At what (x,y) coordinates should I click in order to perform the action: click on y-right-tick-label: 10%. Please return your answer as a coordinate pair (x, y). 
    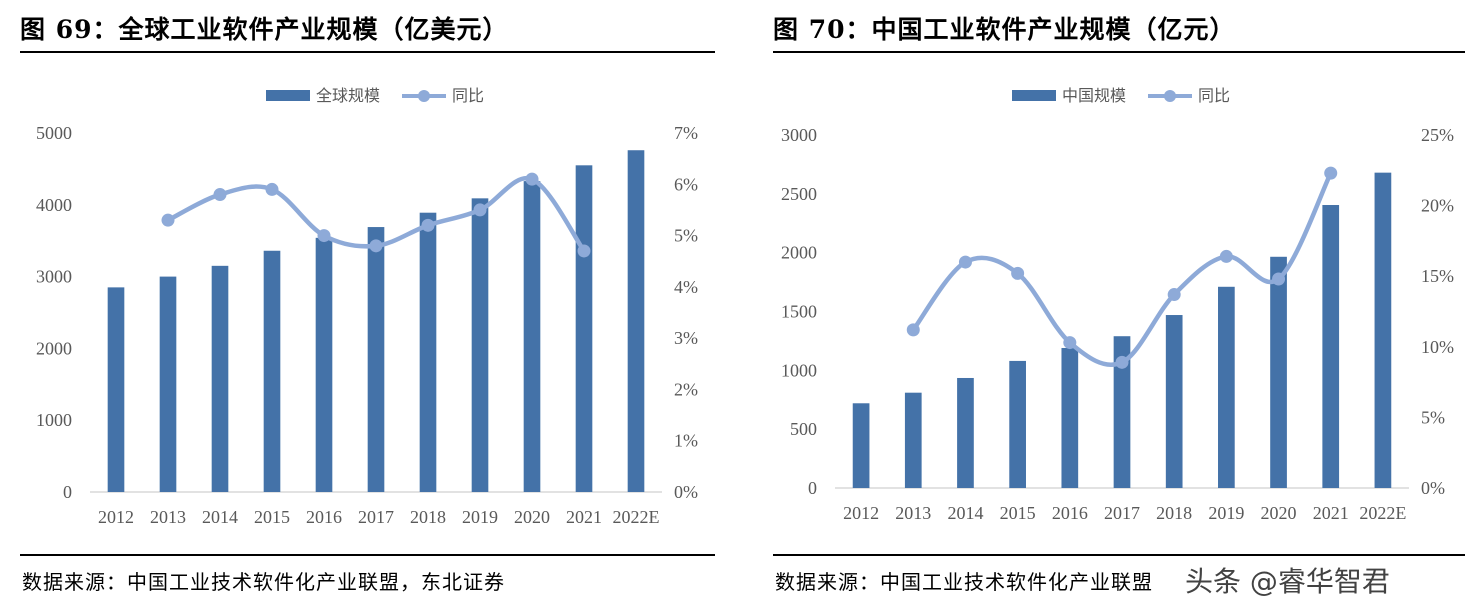
    Looking at the image, I should click on (1437, 347).